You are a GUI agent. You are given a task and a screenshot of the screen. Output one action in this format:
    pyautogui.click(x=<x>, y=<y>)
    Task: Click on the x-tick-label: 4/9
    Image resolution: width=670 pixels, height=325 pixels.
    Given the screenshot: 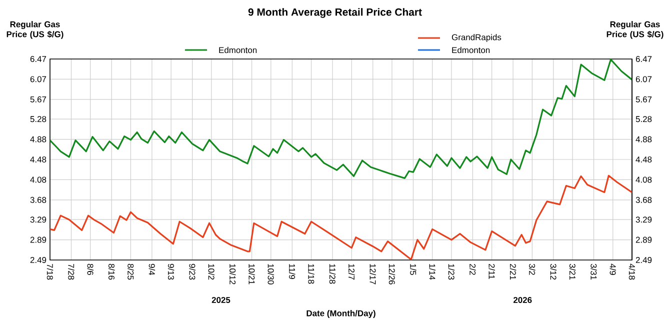 What is the action you would take?
    pyautogui.click(x=613, y=269)
    